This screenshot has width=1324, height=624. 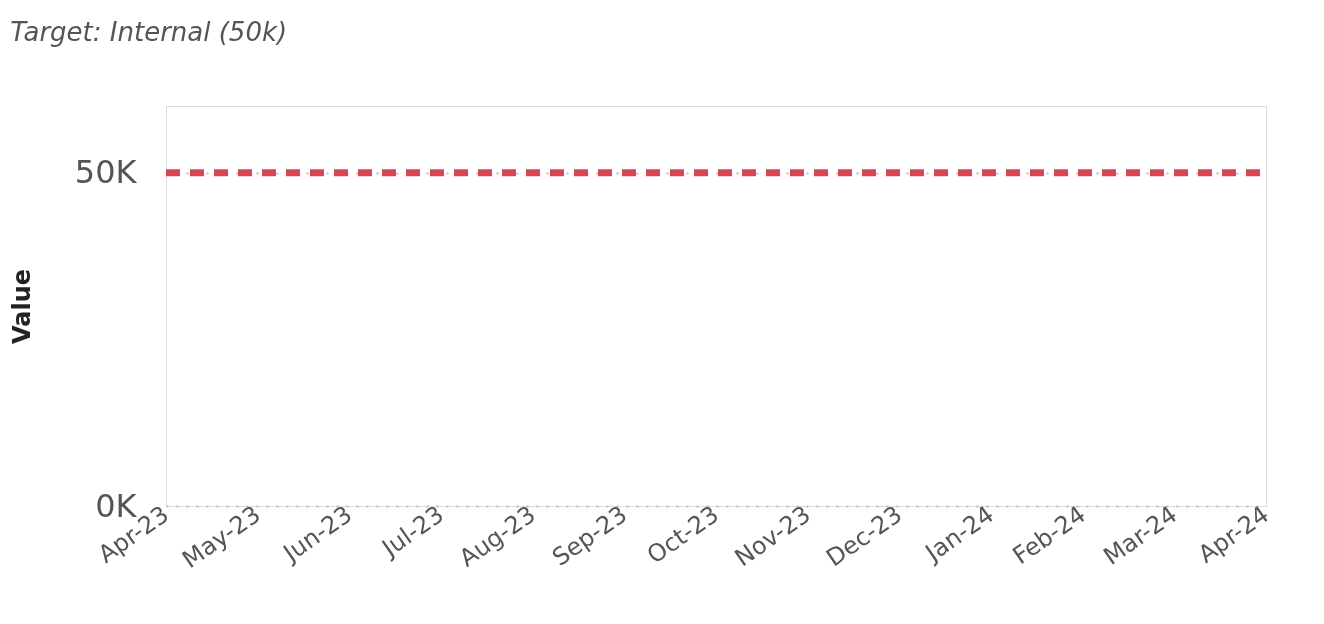 What do you see at coordinates (106, 172) in the screenshot?
I see `y-tick-label: 50K` at bounding box center [106, 172].